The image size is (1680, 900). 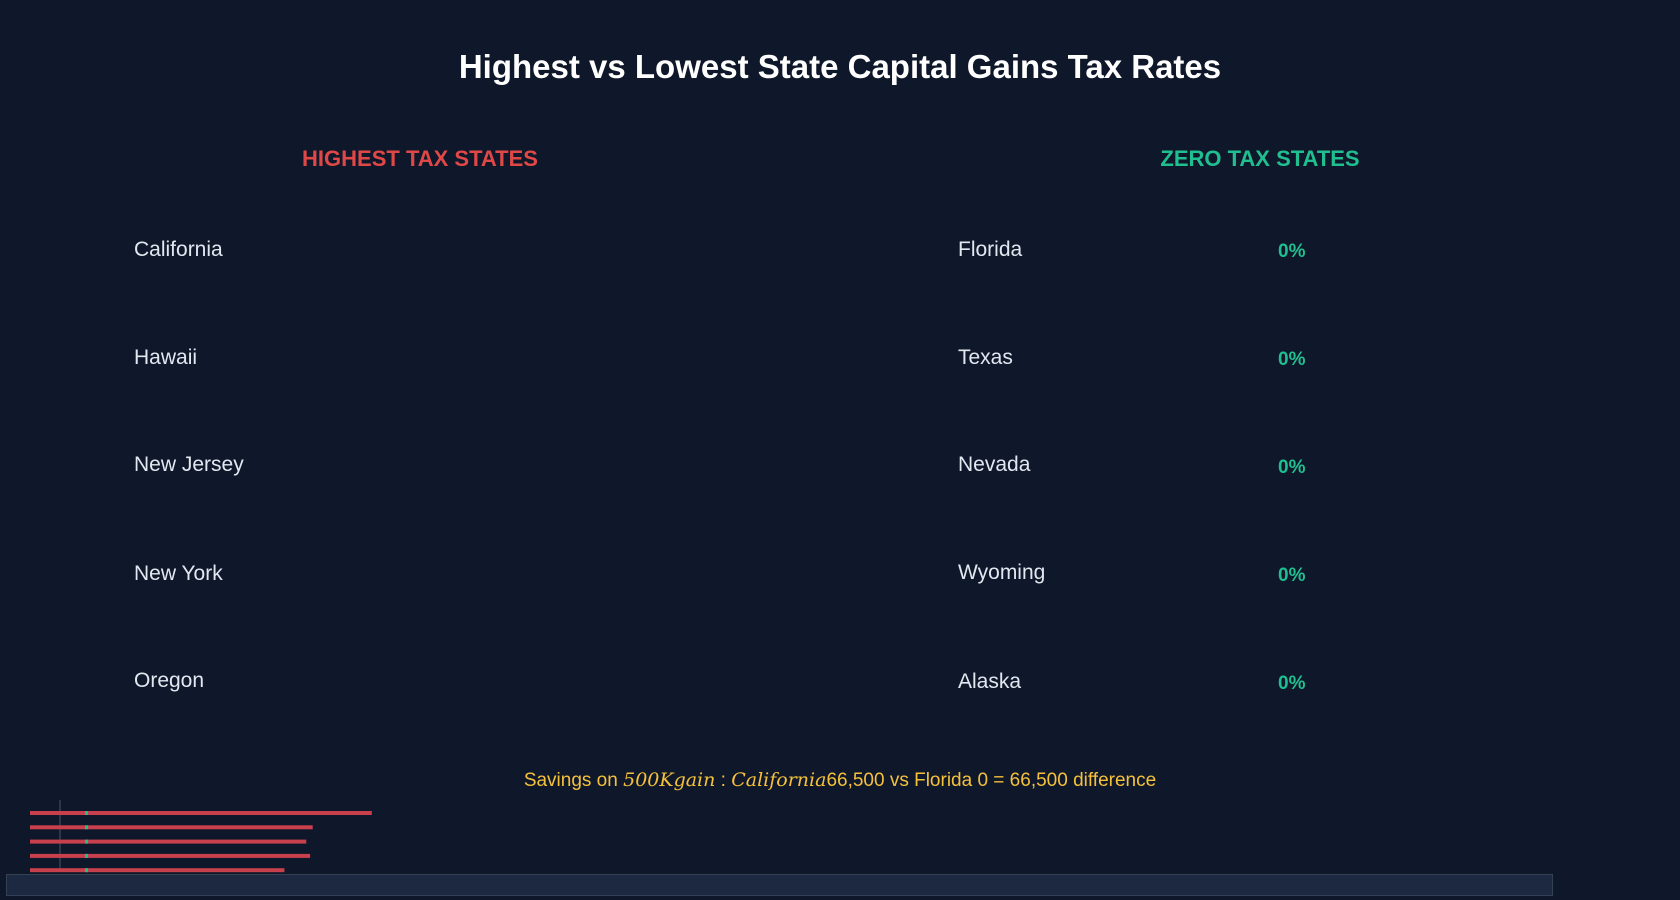 What do you see at coordinates (669, 780) in the screenshot?
I see `savings-math-gain: 500Kgain` at bounding box center [669, 780].